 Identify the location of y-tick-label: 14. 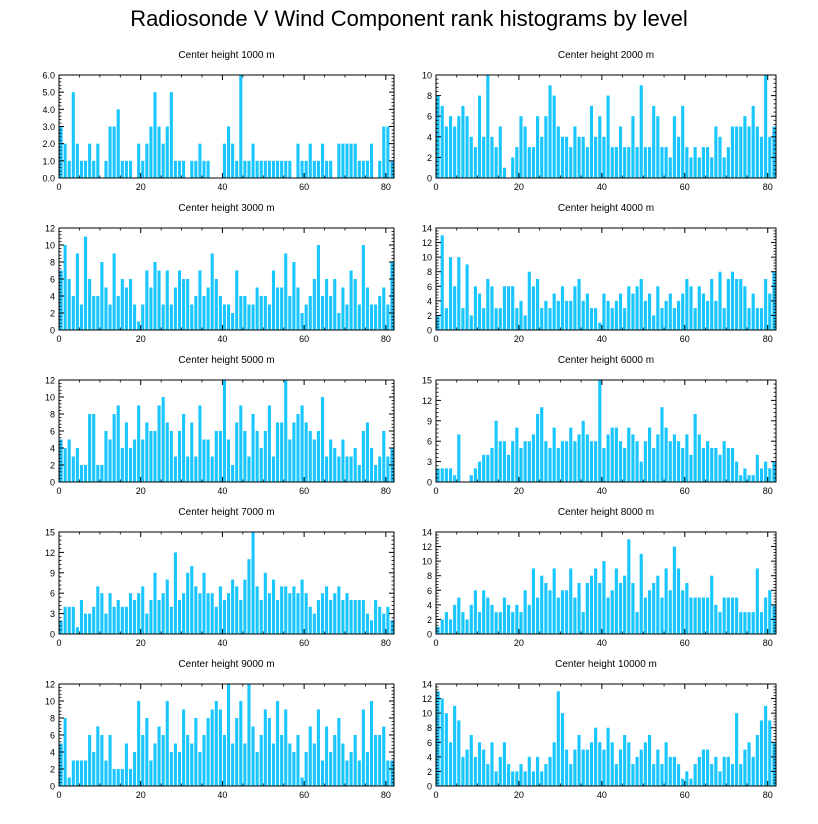
(427, 229).